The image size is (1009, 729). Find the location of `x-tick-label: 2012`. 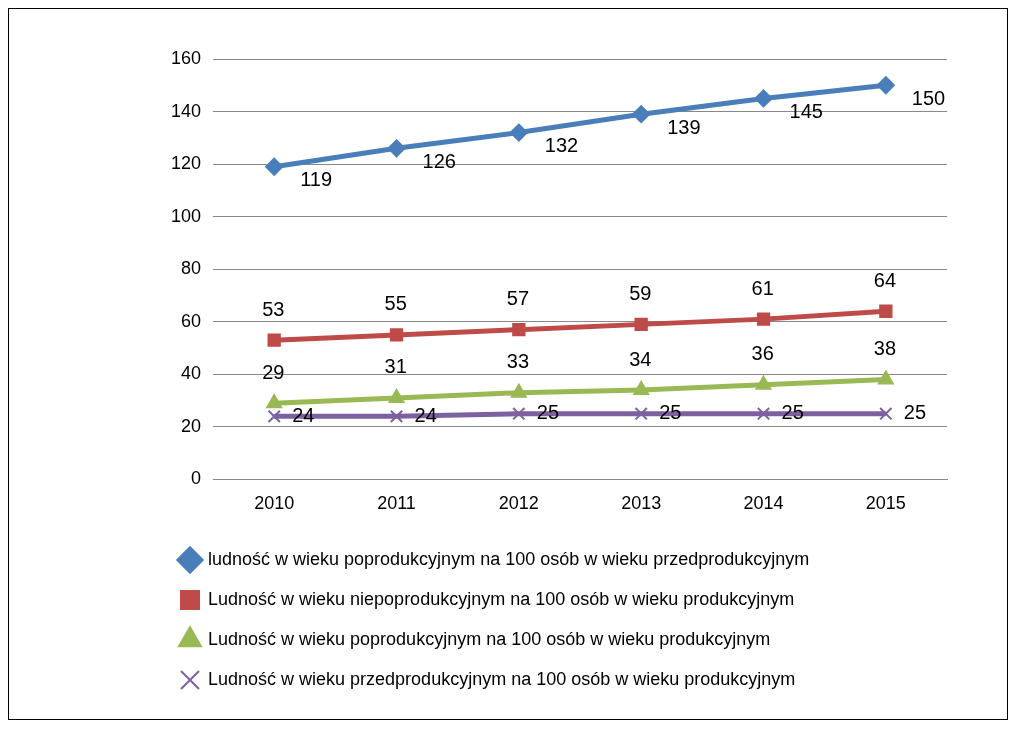

x-tick-label: 2012 is located at coordinates (518, 503).